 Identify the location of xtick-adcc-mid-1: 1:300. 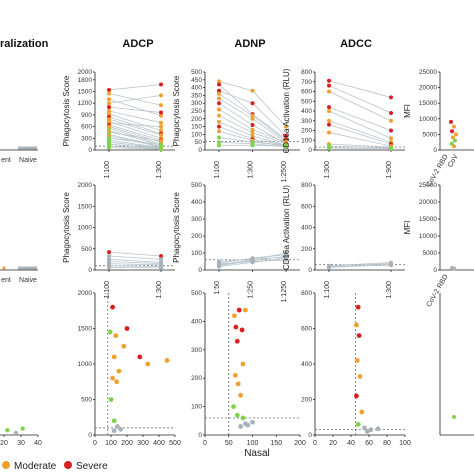
(389, 290).